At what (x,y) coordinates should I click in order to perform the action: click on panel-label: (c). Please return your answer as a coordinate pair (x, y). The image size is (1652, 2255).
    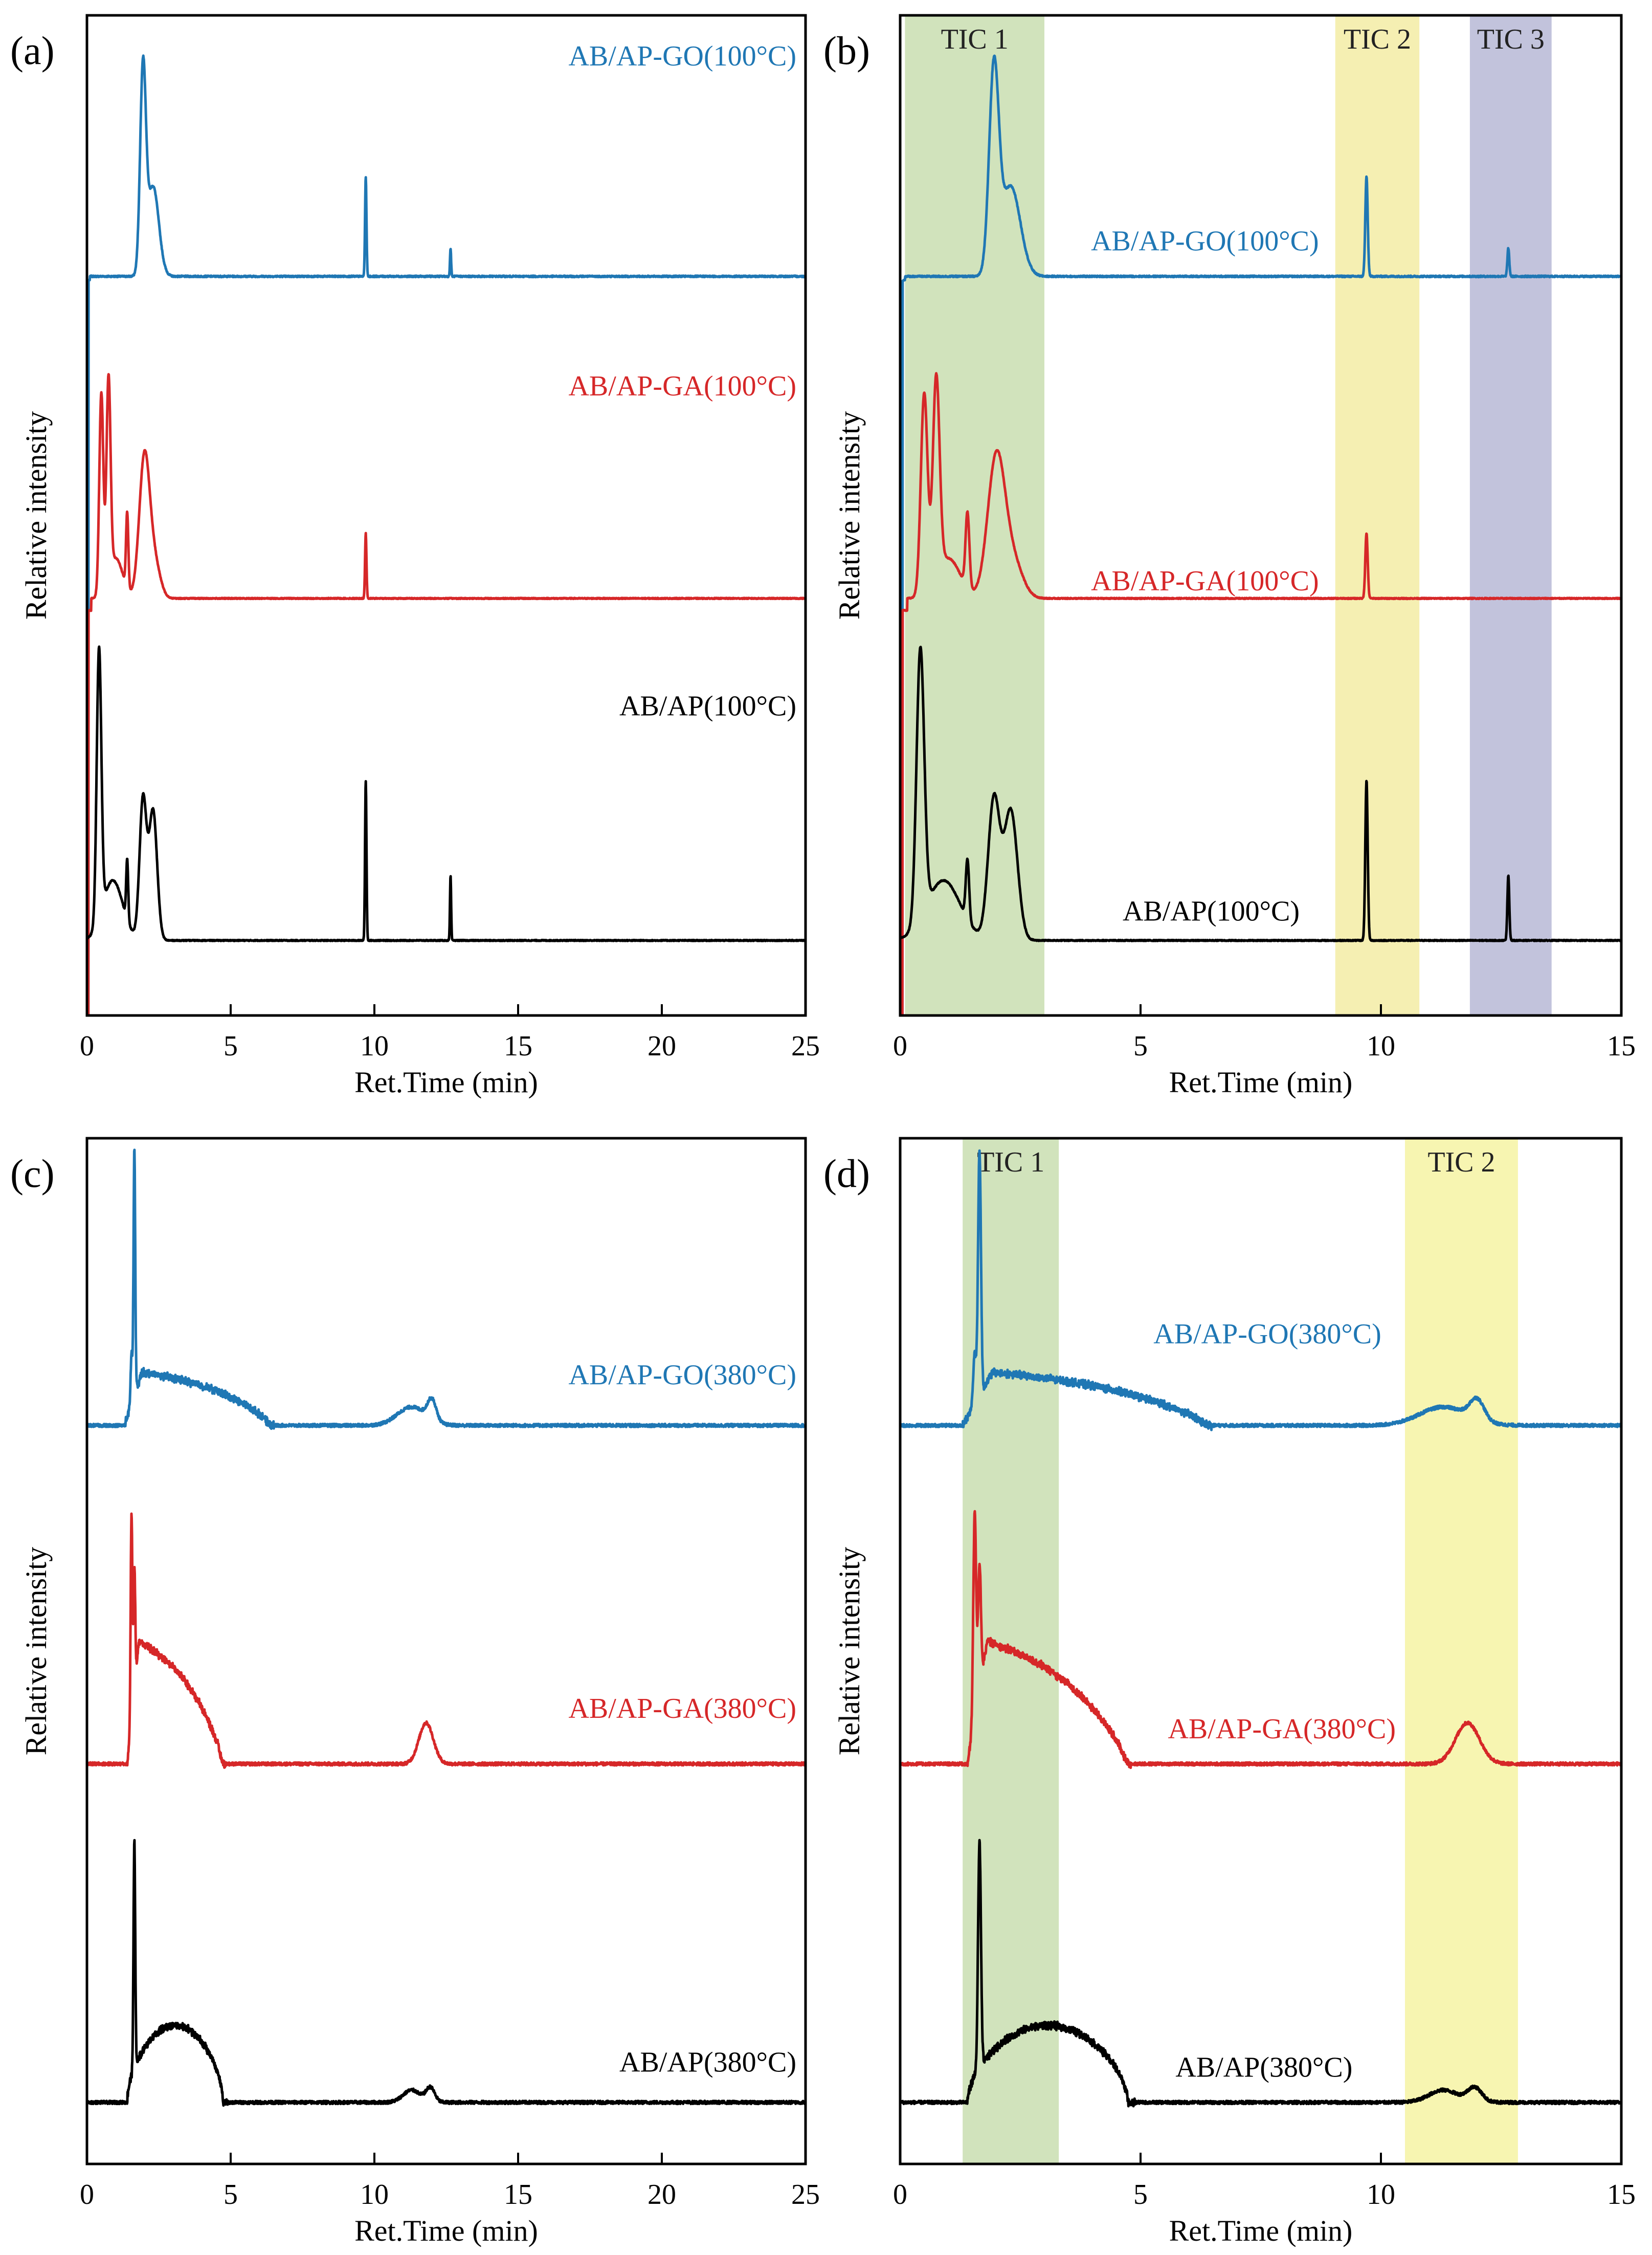
    Looking at the image, I should click on (32, 1173).